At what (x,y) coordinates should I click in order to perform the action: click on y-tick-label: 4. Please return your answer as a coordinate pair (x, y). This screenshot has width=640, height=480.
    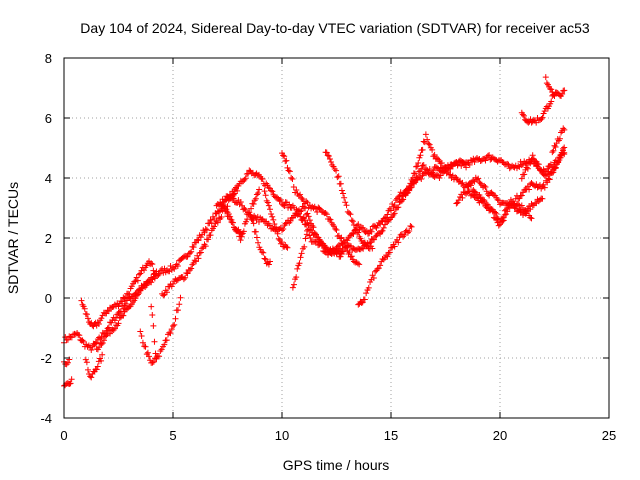
    Looking at the image, I should click on (48, 178).